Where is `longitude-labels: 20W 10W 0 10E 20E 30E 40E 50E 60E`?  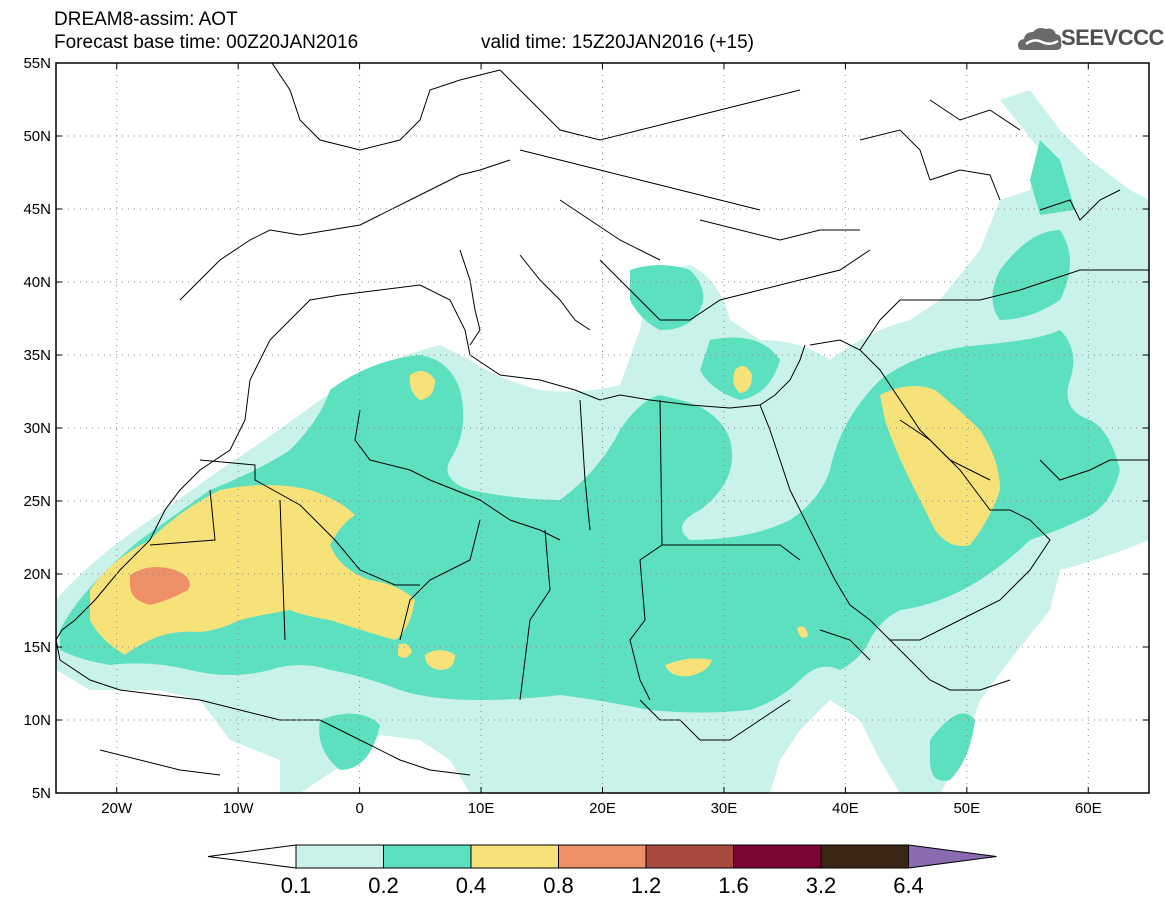 longitude-labels: 20W 10W 0 10E 20E 30E 40E 50E 60E is located at coordinates (601, 808).